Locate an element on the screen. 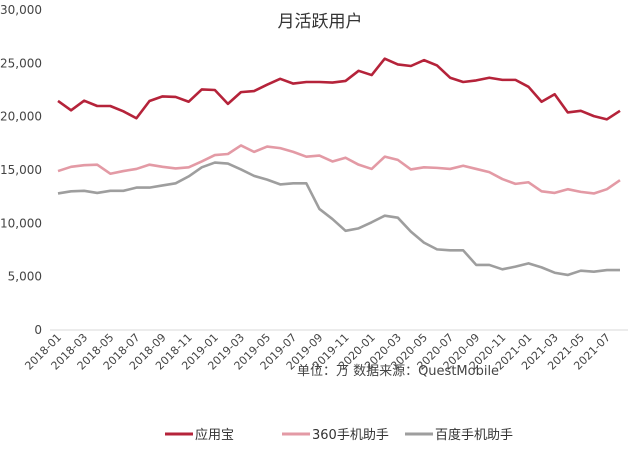  chart-subtitle: 单位：万 数据来源：QuestMobile is located at coordinates (398, 371).